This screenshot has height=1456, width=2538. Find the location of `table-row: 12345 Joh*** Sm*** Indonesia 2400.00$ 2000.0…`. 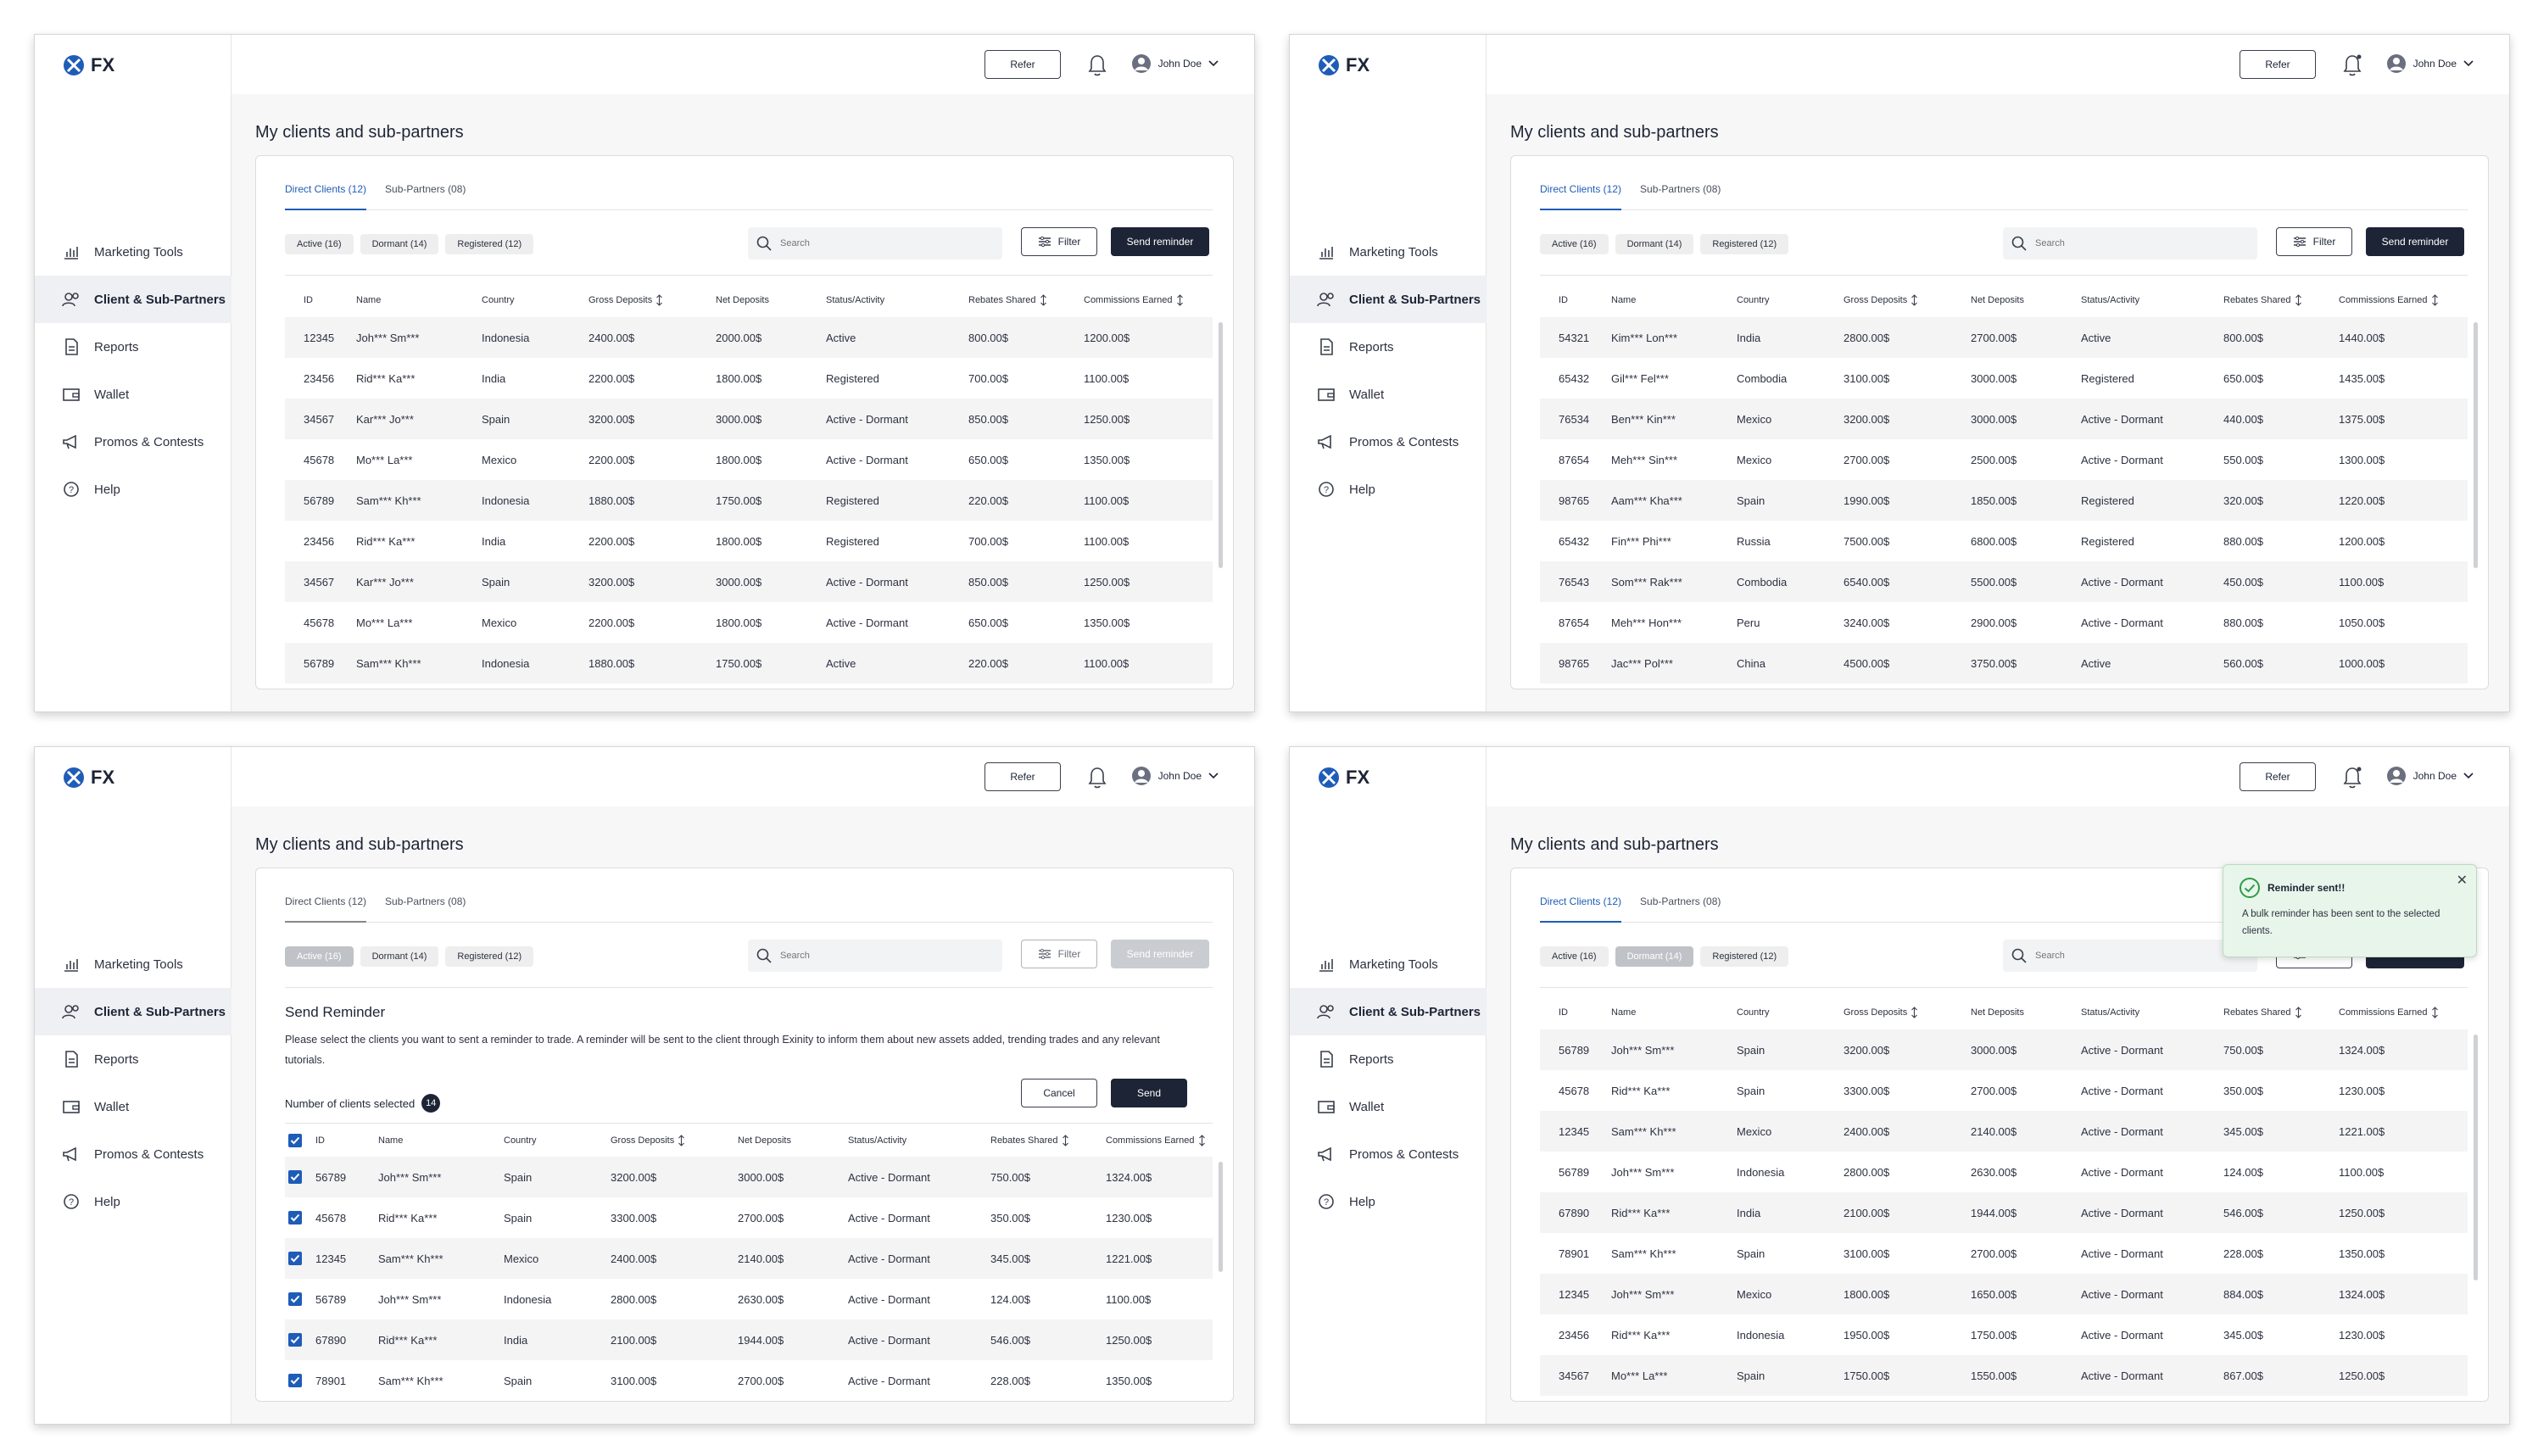

table-row: 12345 Joh*** Sm*** Indonesia 2400.00$ 2000.0… is located at coordinates (749, 337).